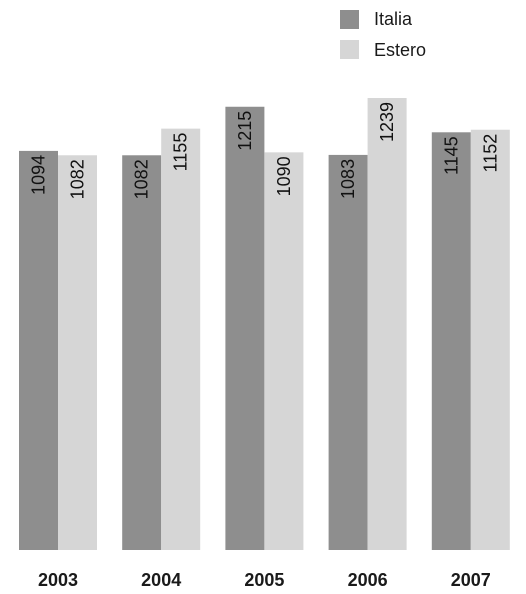 The image size is (526, 594). I want to click on value-label-estero-2005: 1090, so click(284, 176).